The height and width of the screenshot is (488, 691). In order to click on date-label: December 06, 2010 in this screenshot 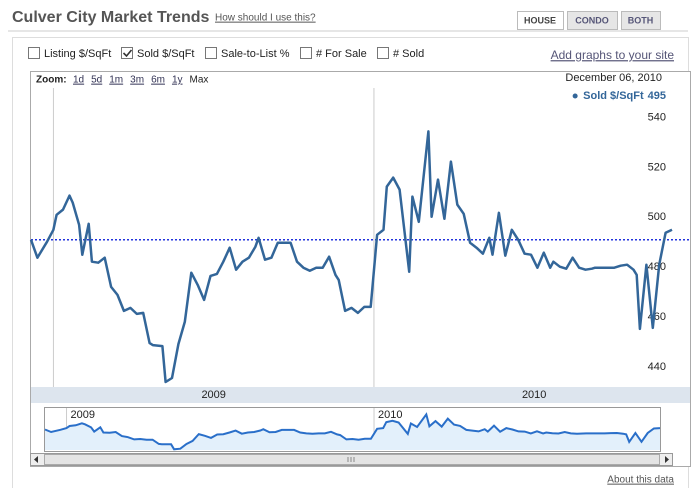, I will do `click(613, 78)`.